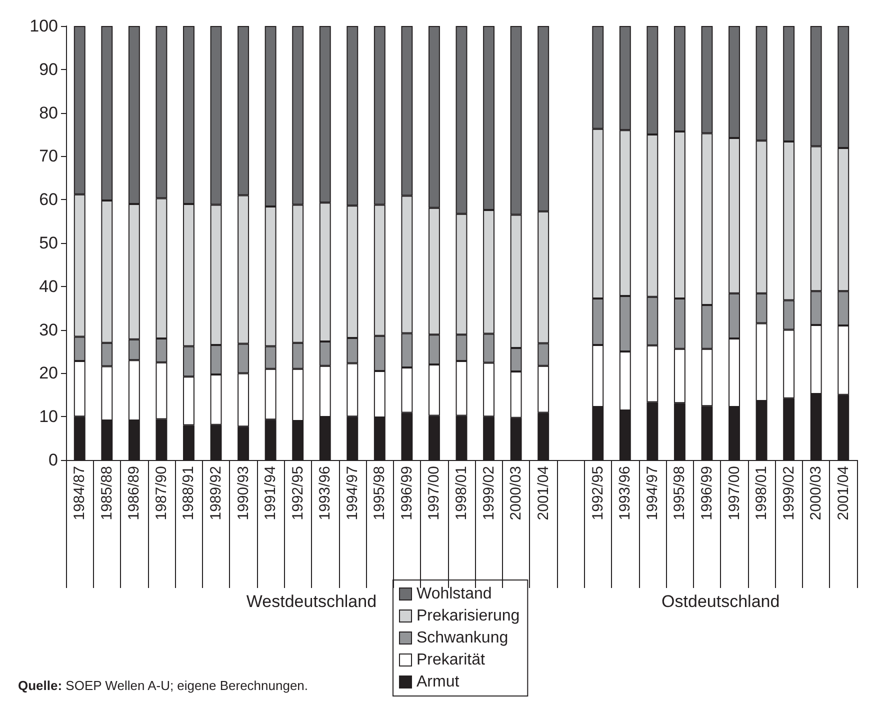 The height and width of the screenshot is (708, 895). What do you see at coordinates (48, 112) in the screenshot?
I see `y-tick-label: 80` at bounding box center [48, 112].